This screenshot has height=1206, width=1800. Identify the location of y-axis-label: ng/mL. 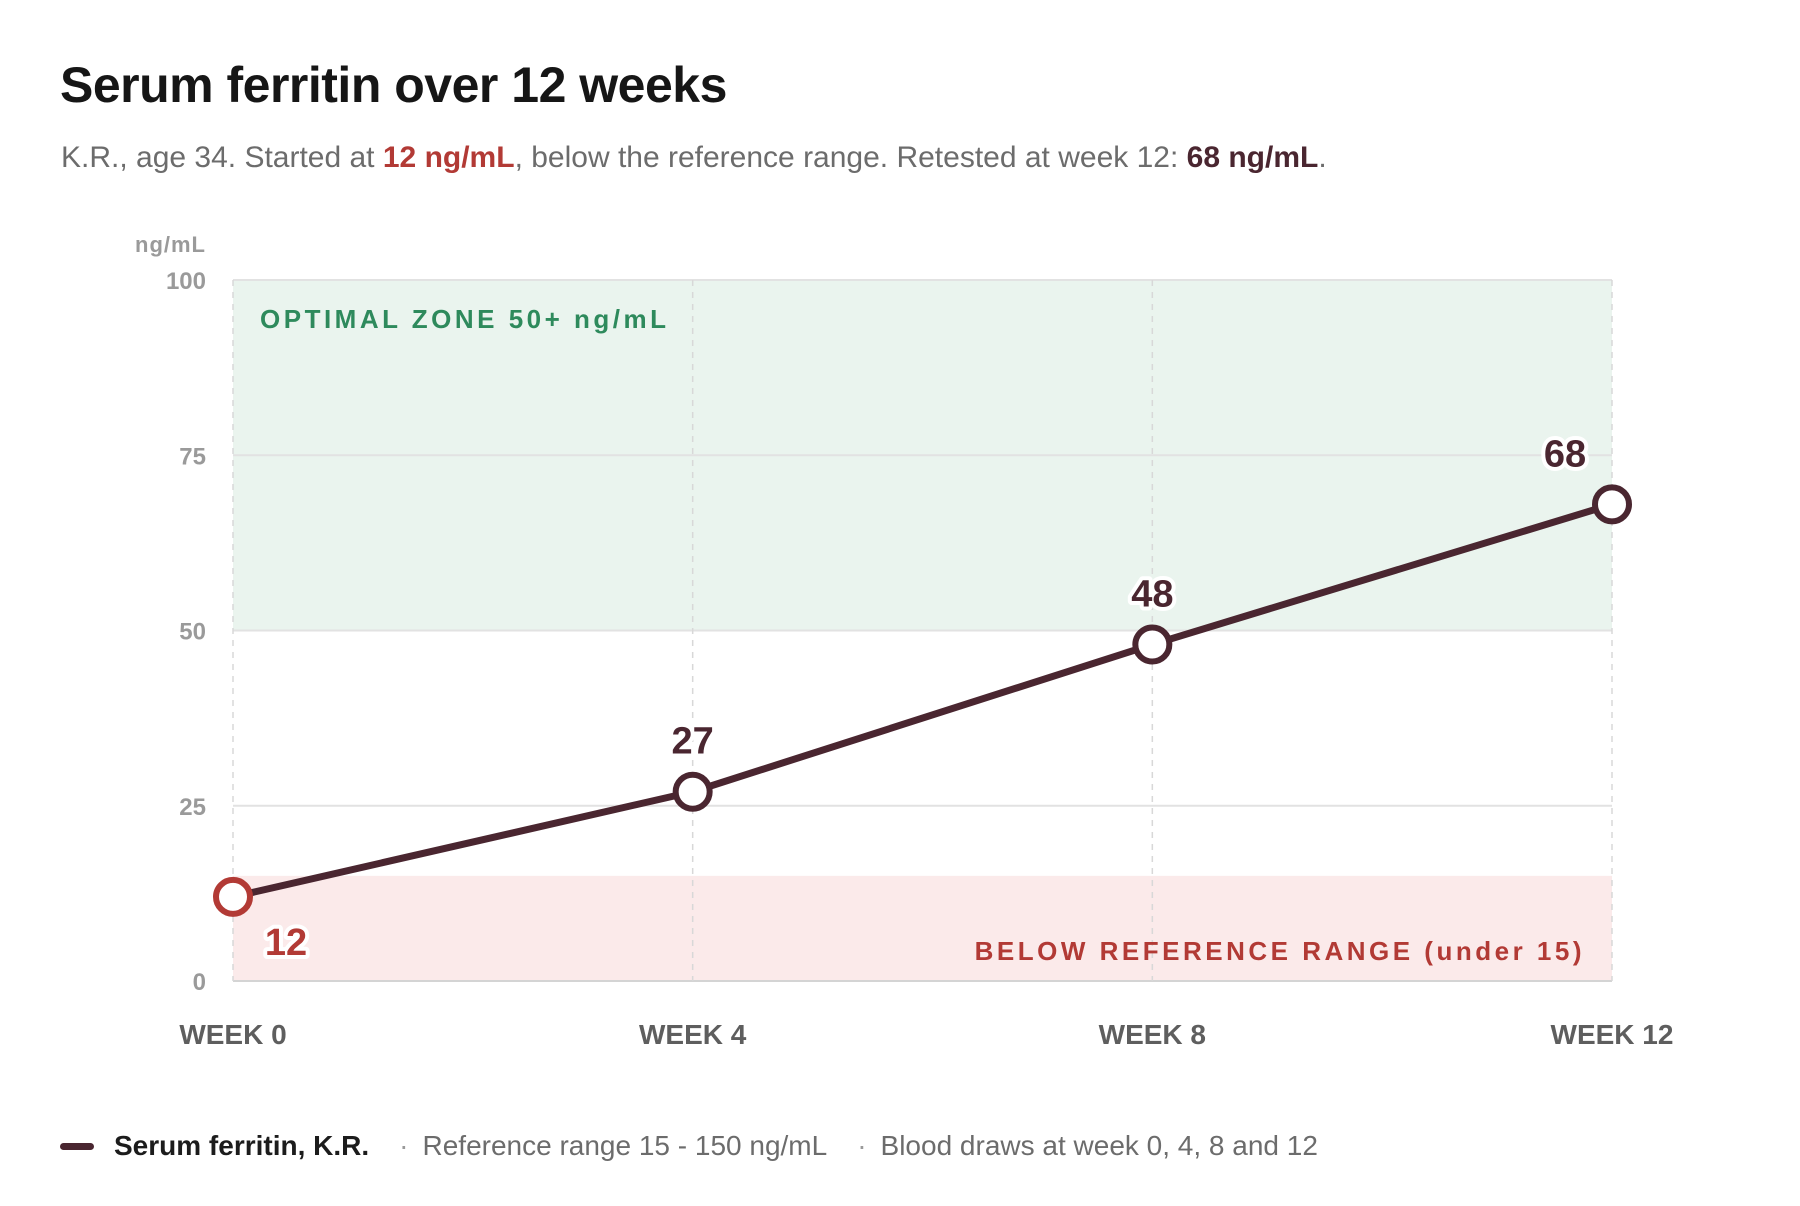
(170, 244).